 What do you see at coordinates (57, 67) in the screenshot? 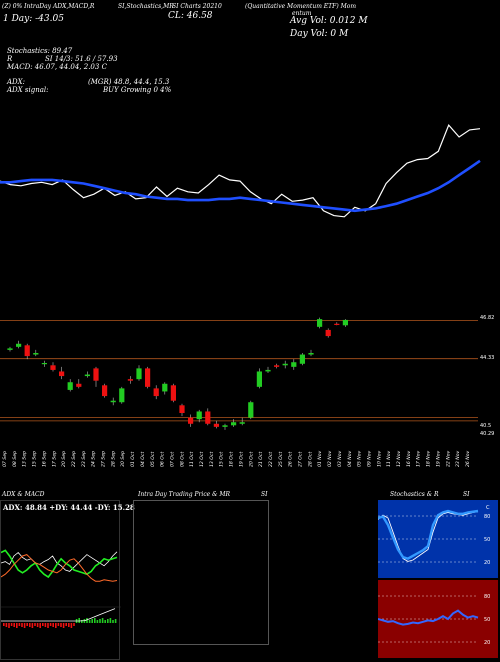
I see `macd-readout: MACD: 46.07, 44.04, 2.03 C` at bounding box center [57, 67].